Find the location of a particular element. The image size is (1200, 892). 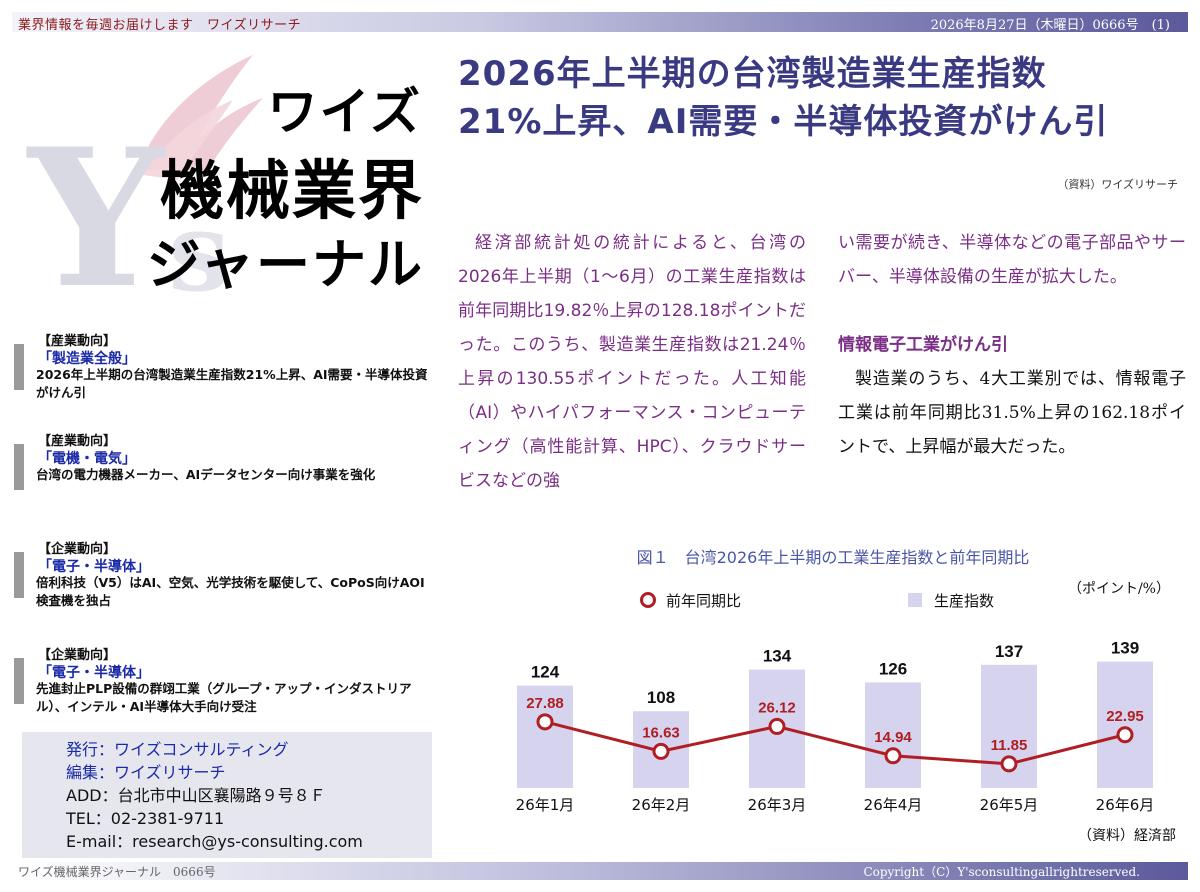

bar-value-label: 124 is located at coordinates (545, 672).